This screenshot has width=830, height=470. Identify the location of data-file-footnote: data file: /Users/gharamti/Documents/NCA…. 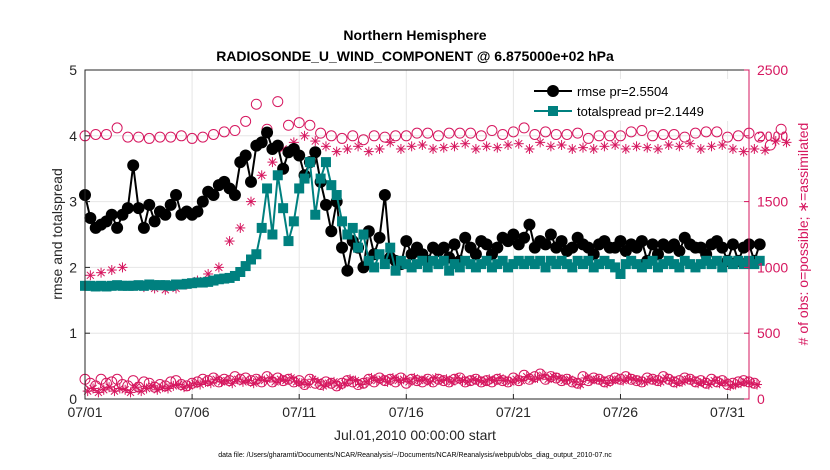
(415, 455).